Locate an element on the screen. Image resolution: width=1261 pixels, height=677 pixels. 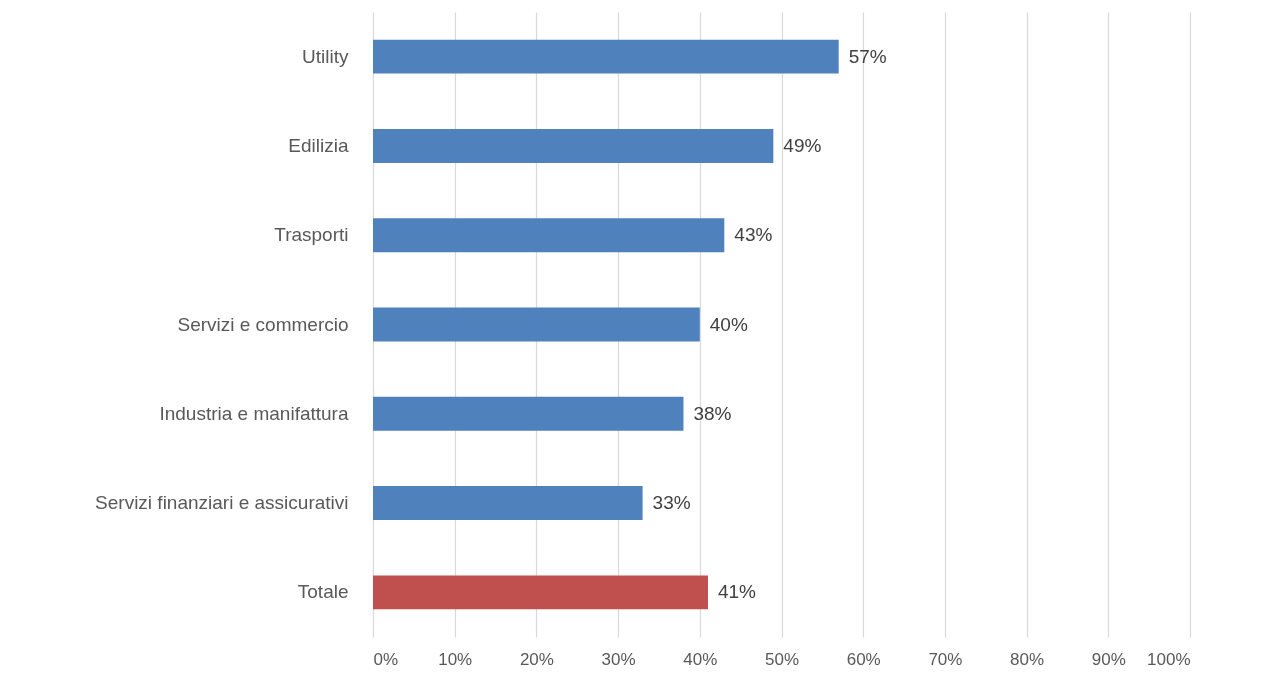
x-tick-label: 20% is located at coordinates (536, 659).